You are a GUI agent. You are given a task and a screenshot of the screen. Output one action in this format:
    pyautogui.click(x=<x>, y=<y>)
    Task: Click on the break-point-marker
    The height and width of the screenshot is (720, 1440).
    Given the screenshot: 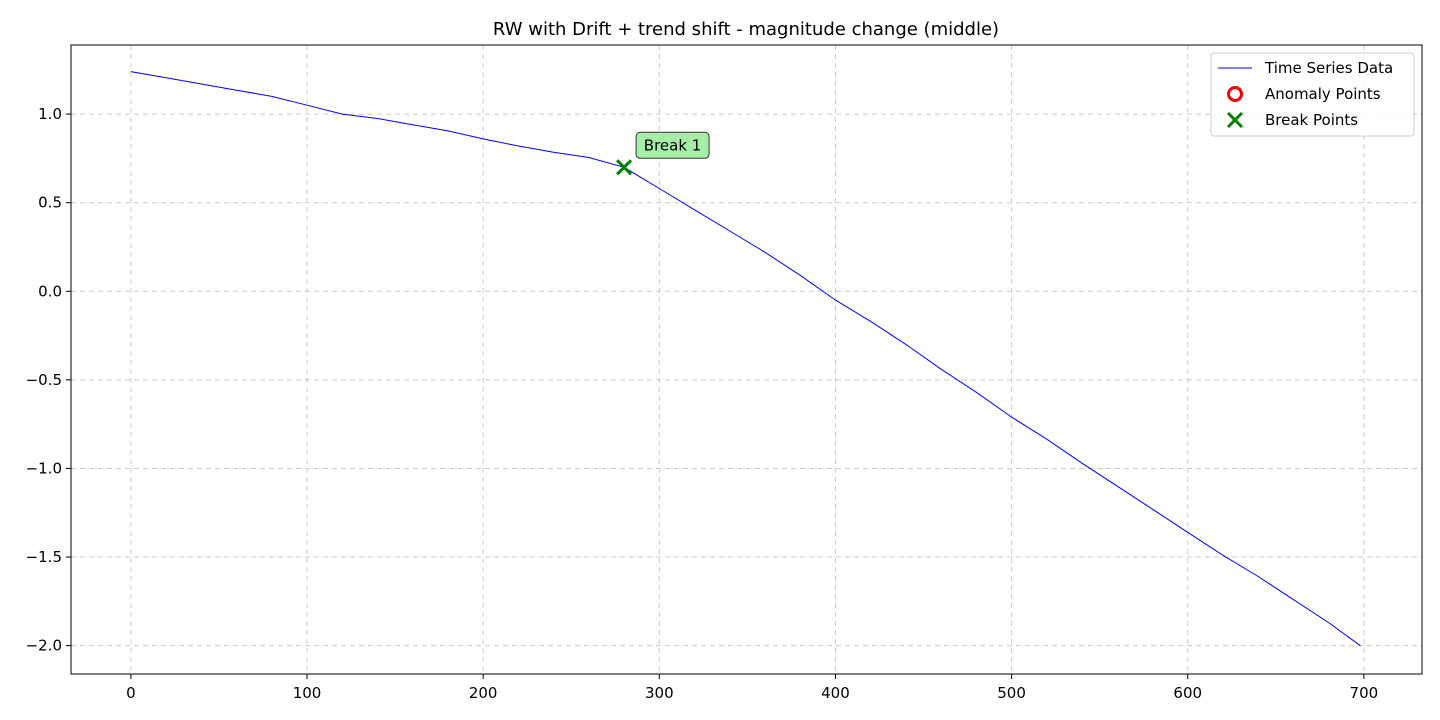 What is the action you would take?
    pyautogui.click(x=624, y=167)
    